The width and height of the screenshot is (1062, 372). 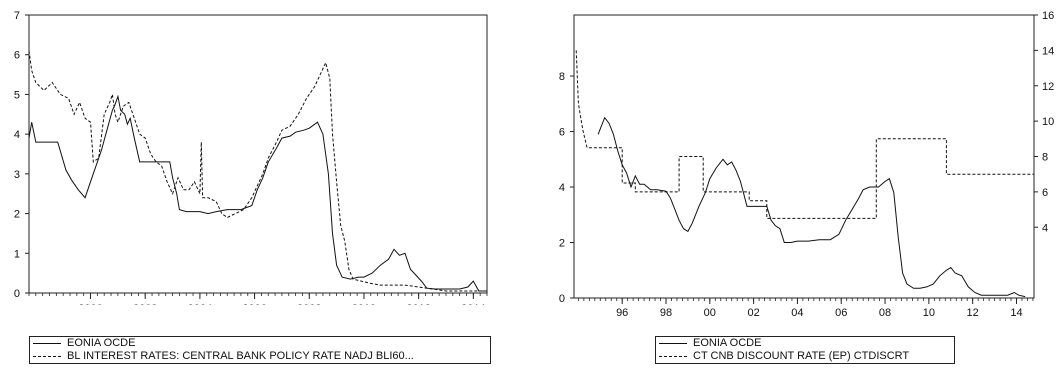 What do you see at coordinates (1045, 228) in the screenshot?
I see `y-right-tick-label: 4` at bounding box center [1045, 228].